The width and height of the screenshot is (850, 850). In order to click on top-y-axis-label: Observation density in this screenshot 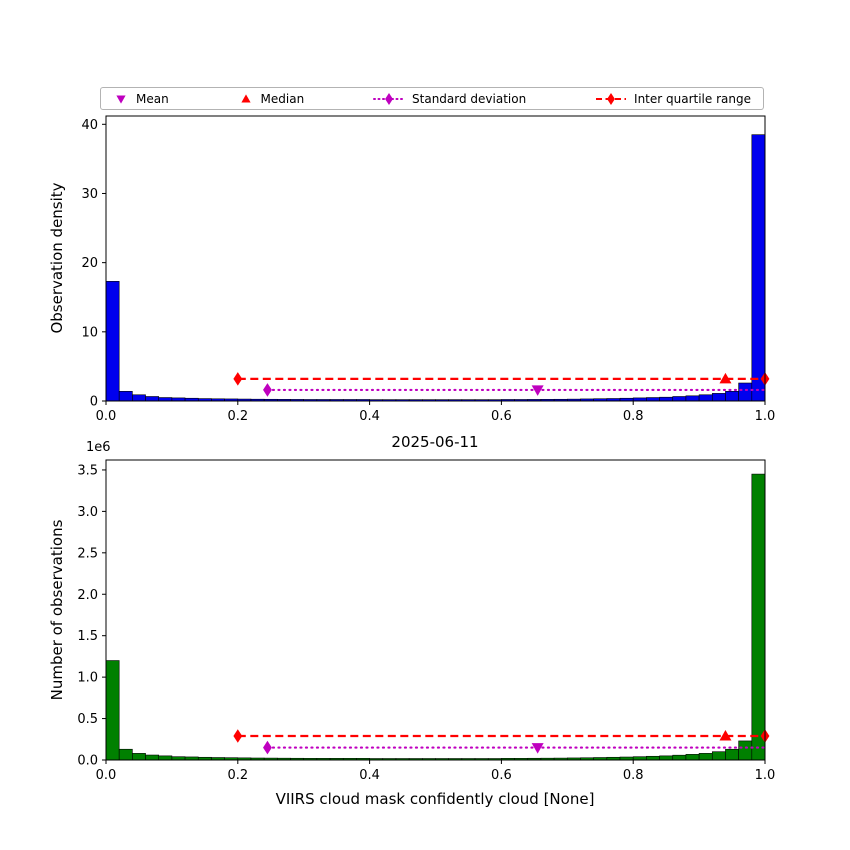, I will do `click(57, 258)`.